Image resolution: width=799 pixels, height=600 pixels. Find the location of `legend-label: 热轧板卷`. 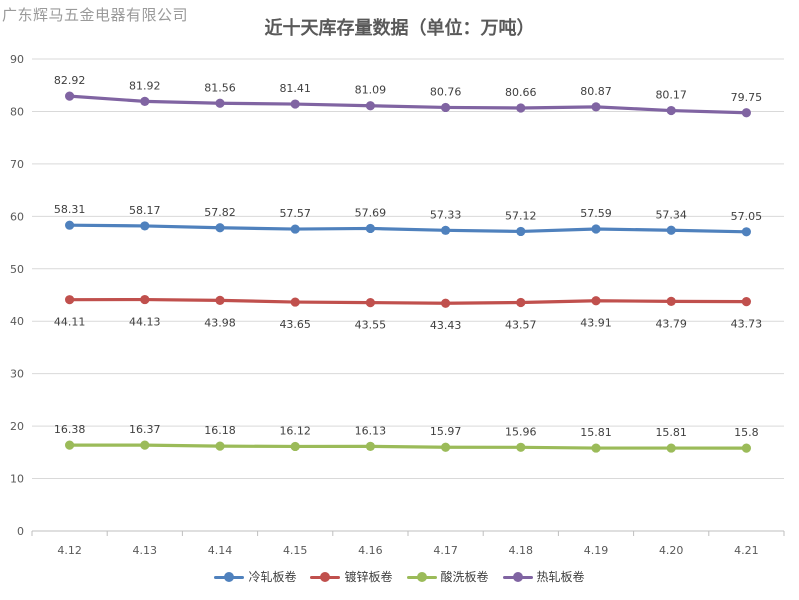

legend-label: 热轧板卷 is located at coordinates (560, 577).